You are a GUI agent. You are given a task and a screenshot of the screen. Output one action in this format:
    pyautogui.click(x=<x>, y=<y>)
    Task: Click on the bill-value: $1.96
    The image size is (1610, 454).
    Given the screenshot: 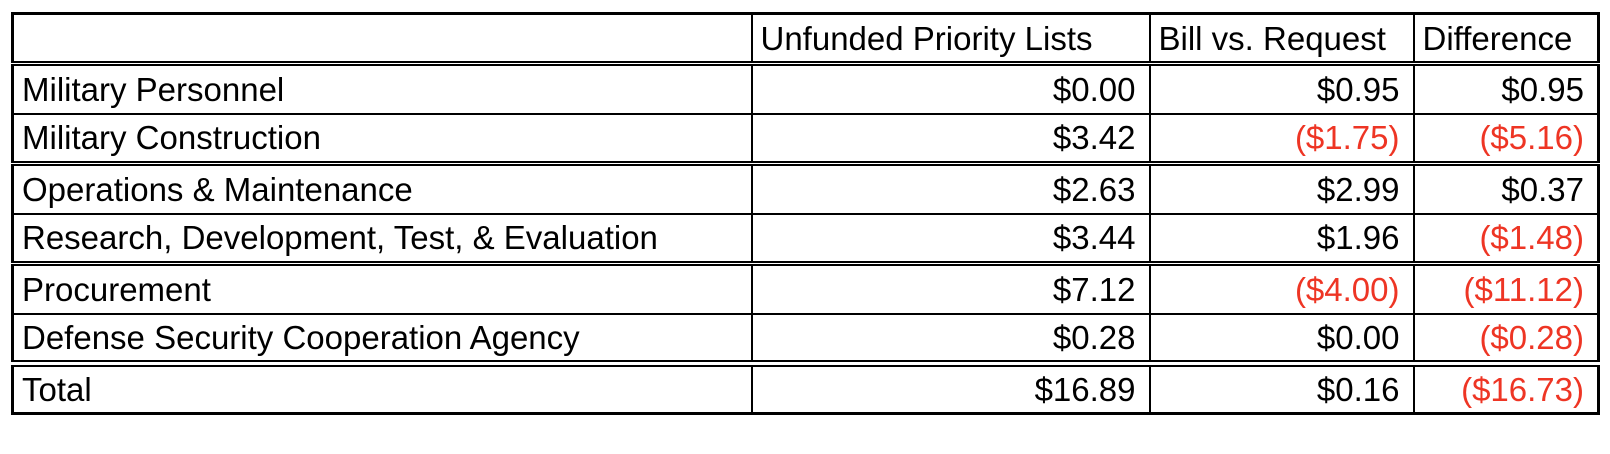 What is the action you would take?
    pyautogui.click(x=1281, y=239)
    